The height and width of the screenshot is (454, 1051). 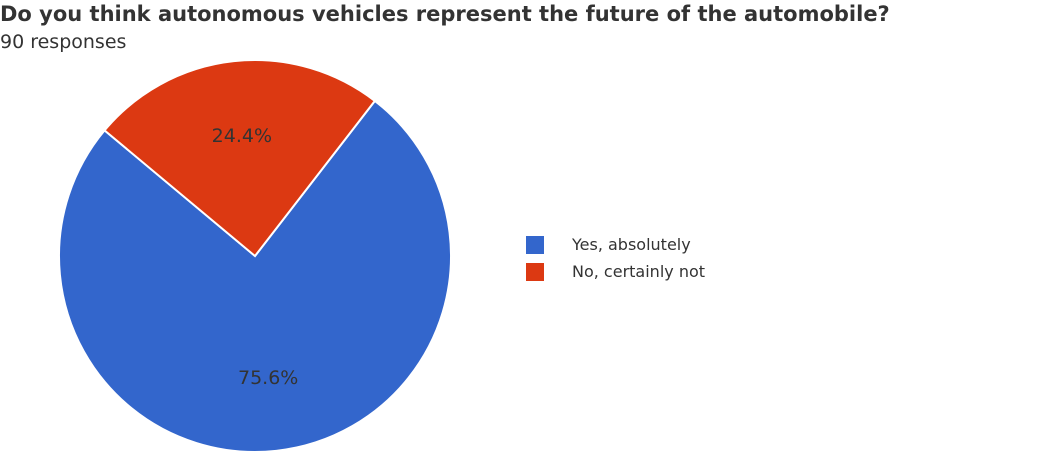 What do you see at coordinates (63, 42) in the screenshot?
I see `response-count: 90 responses` at bounding box center [63, 42].